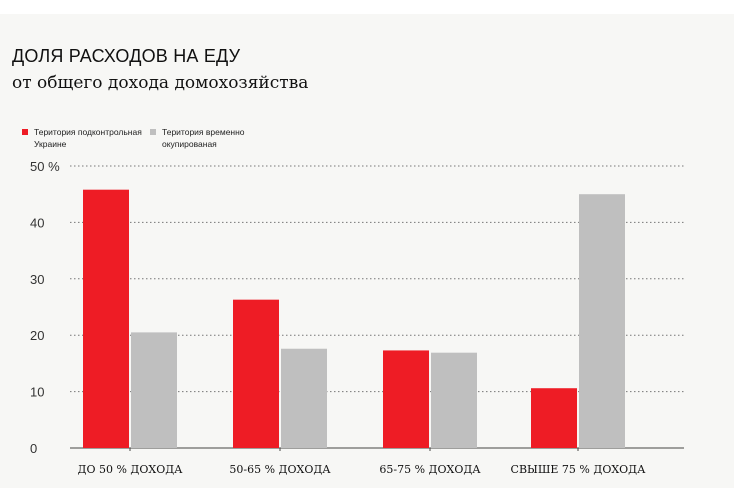 This screenshot has height=488, width=734. What do you see at coordinates (579, 469) in the screenshot?
I see `x-category-label: СВЫШЕ 75 % ДОХОДА` at bounding box center [579, 469].